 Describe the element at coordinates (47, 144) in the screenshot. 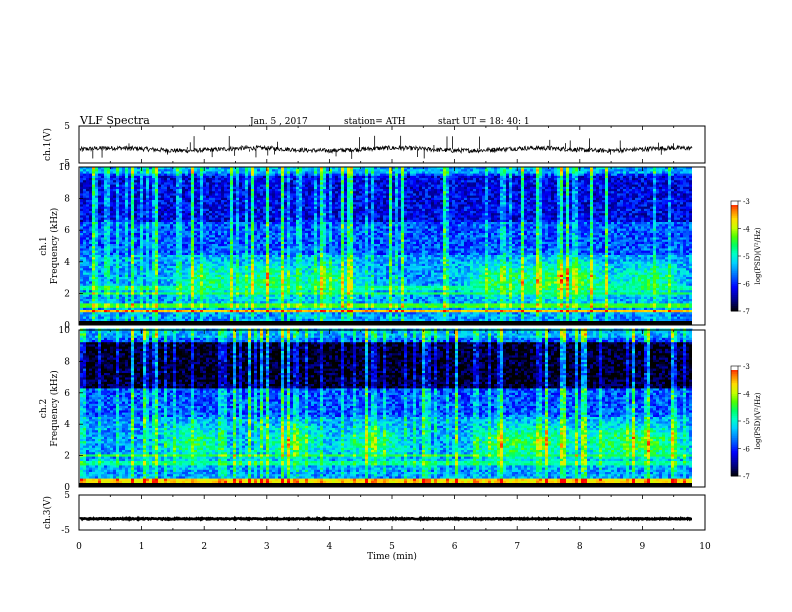

I see `ch1-ylabel: ch.1(V)` at that location.